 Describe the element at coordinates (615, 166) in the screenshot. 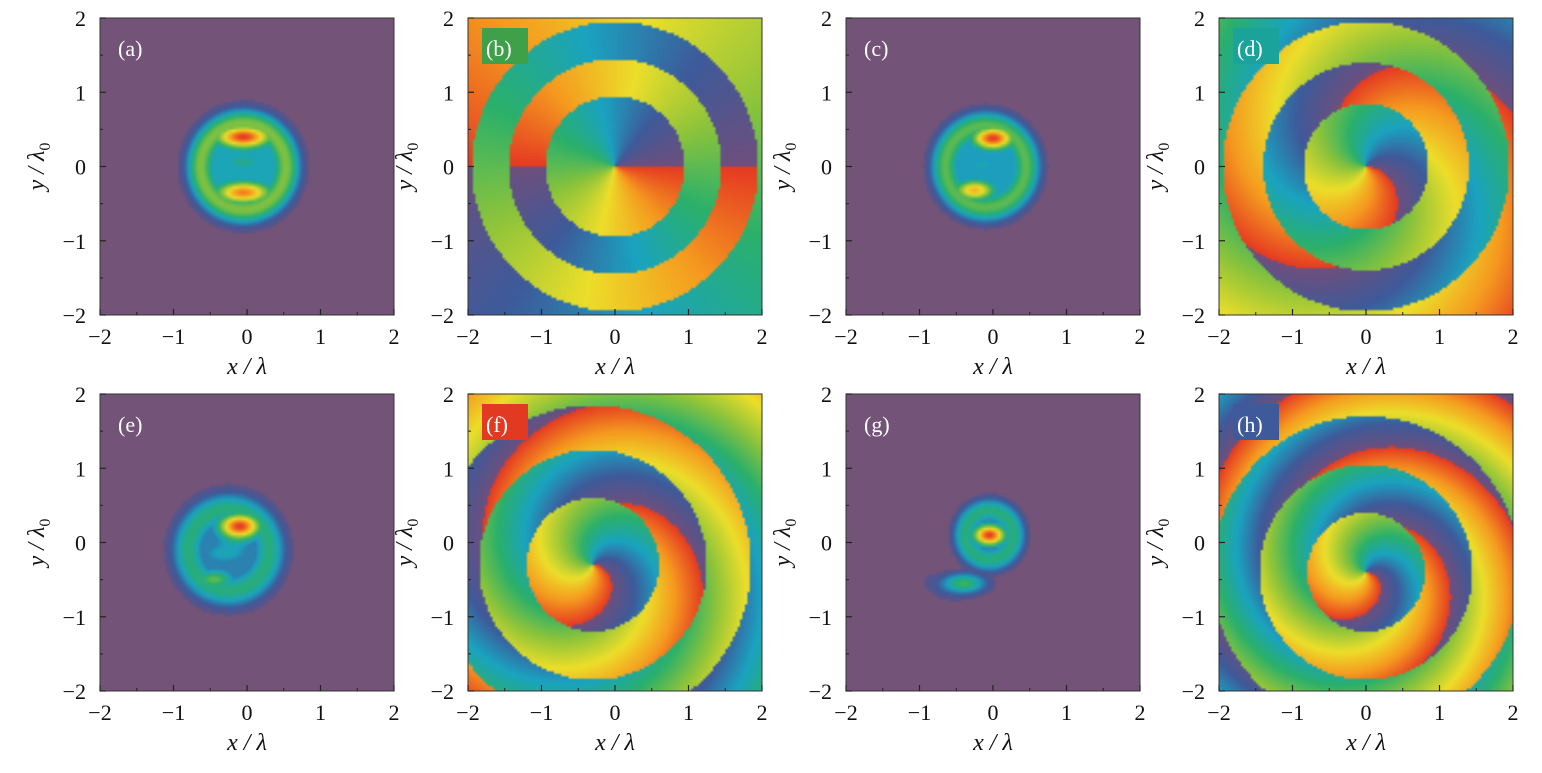

I see `panel-b-map` at that location.